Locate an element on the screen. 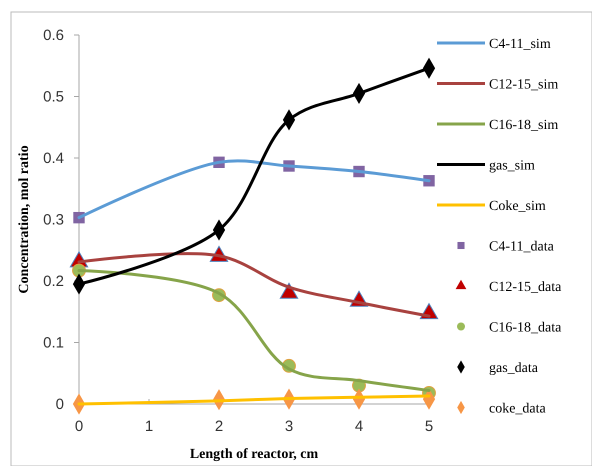 The height and width of the screenshot is (466, 592). legend-label: gas_data is located at coordinates (514, 368).